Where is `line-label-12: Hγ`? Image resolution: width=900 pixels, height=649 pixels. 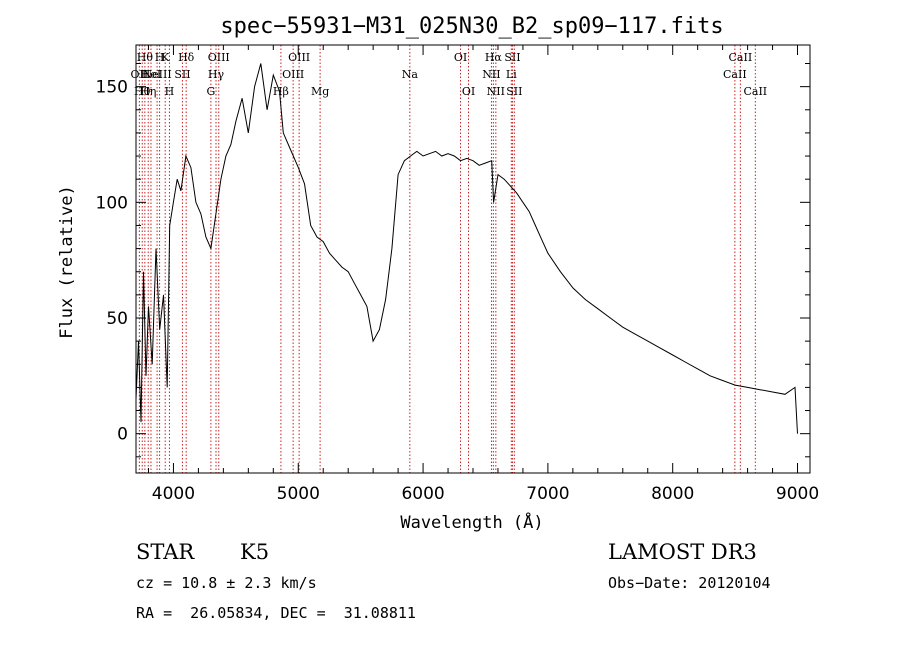
line-label-12: Hγ is located at coordinates (216, 74).